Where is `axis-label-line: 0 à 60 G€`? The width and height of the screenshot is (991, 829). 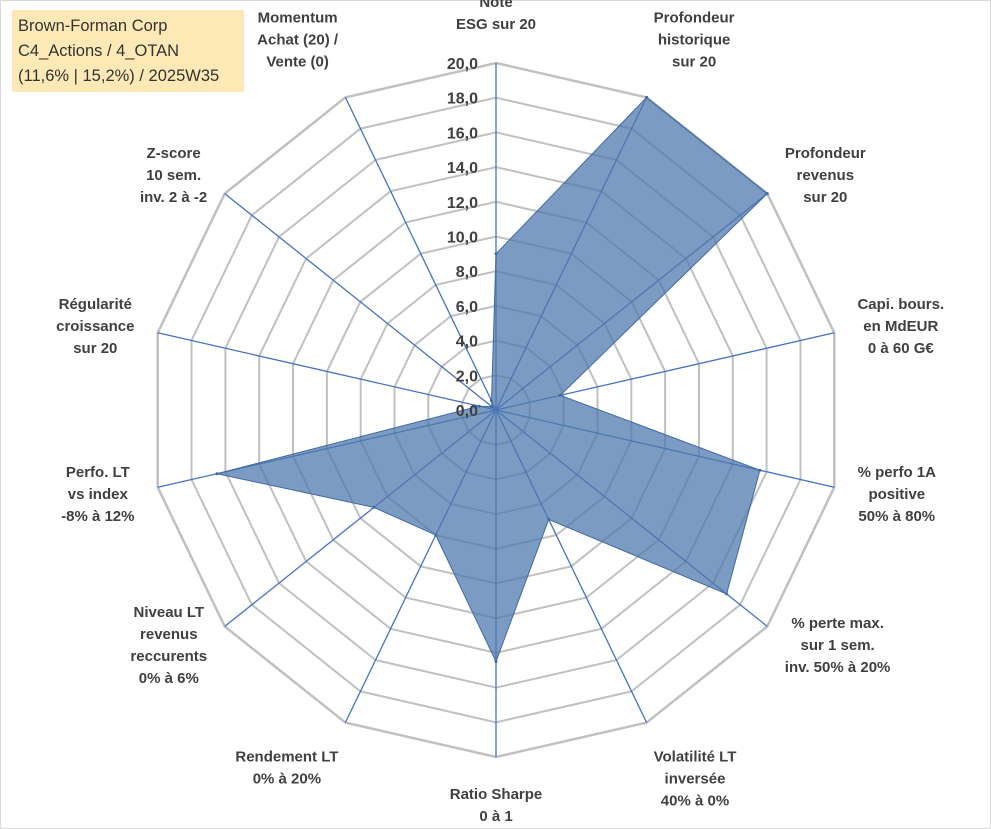 axis-label-line: 0 à 60 G€ is located at coordinates (901, 348).